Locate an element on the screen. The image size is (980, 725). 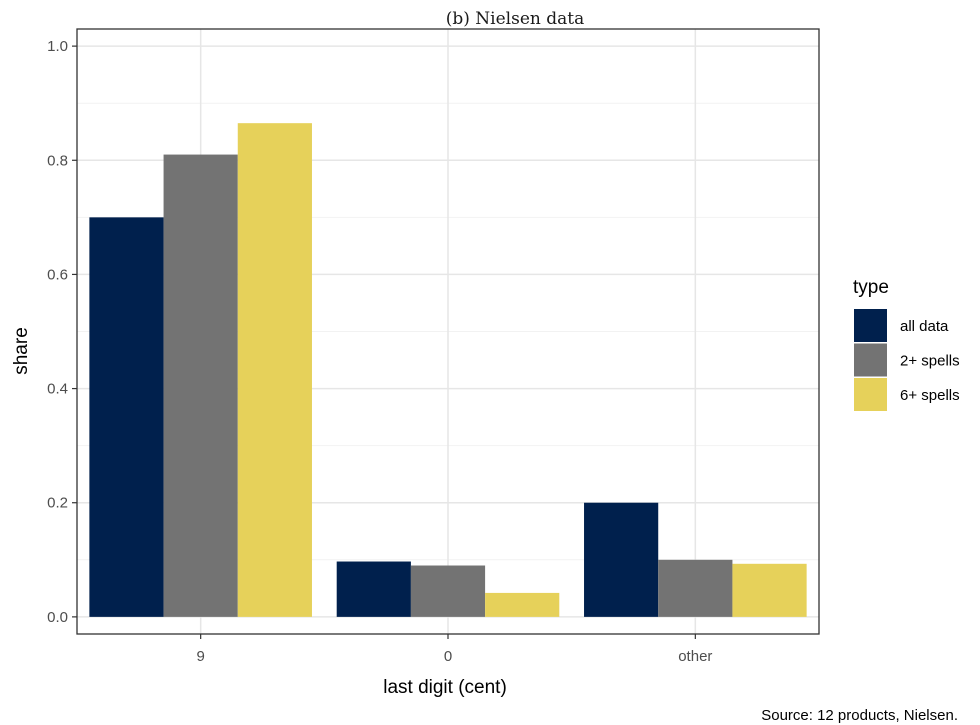
y-tick-label: 0.8 is located at coordinates (57, 160).